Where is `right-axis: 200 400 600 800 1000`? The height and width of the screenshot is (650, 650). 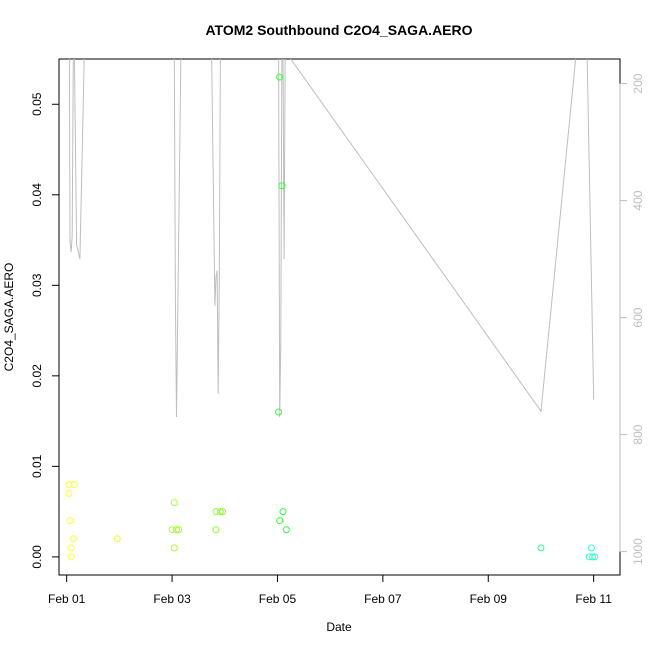
right-axis: 200 400 600 800 1000 is located at coordinates (632, 319).